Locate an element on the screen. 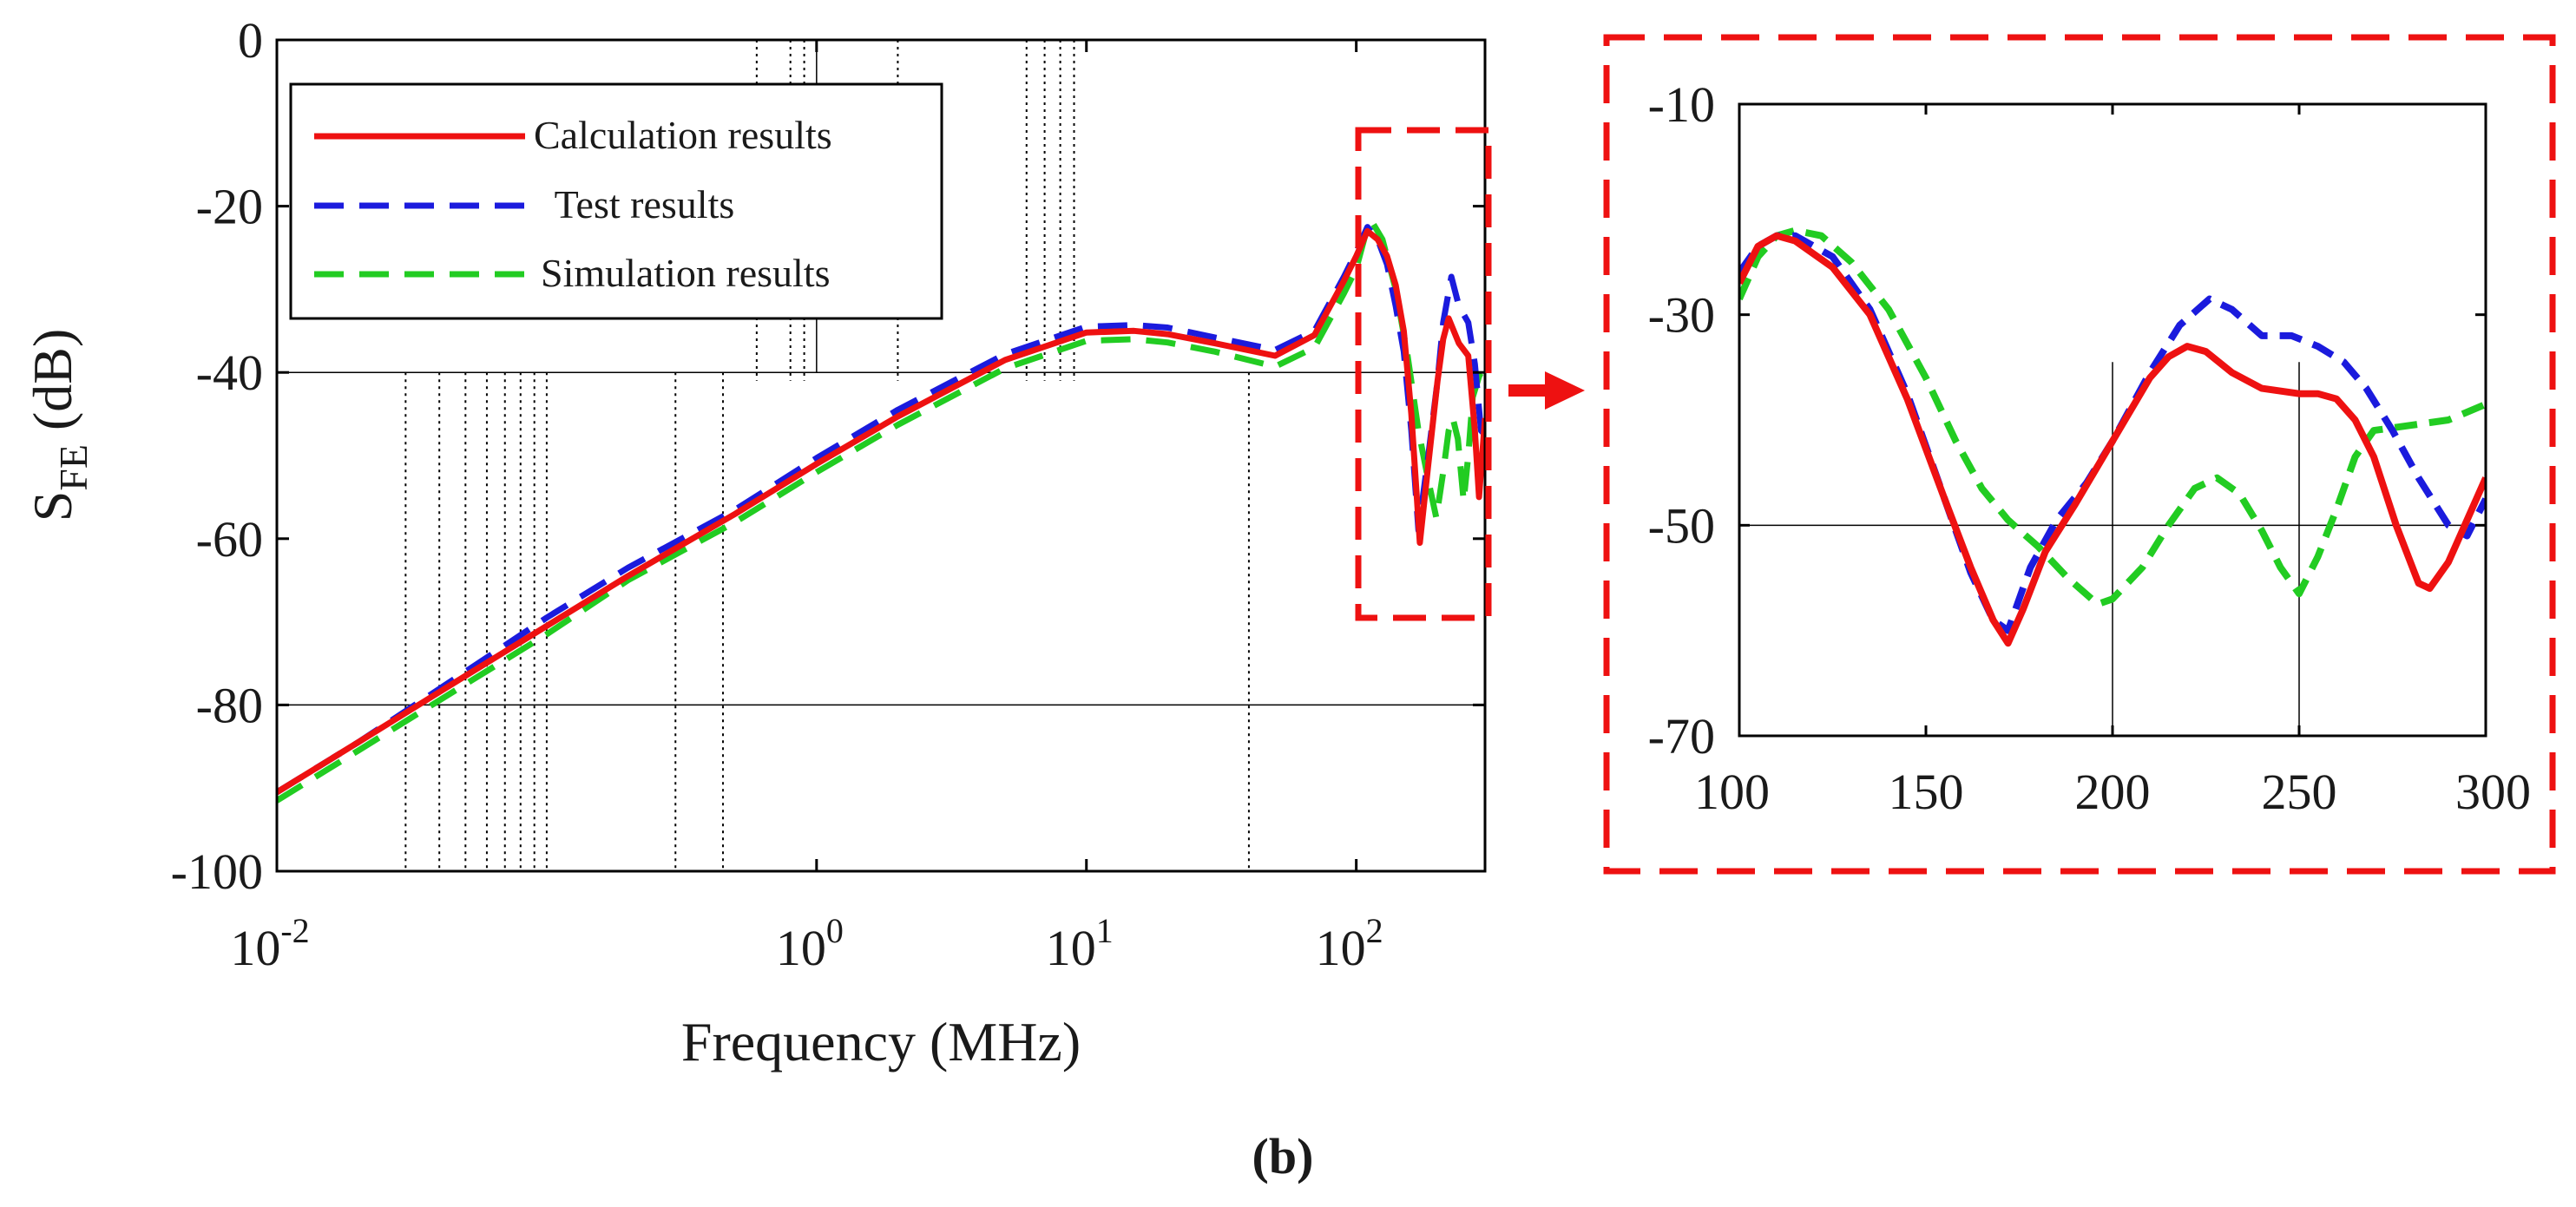 The image size is (2576, 1207). arrow-icon is located at coordinates (1547, 390).